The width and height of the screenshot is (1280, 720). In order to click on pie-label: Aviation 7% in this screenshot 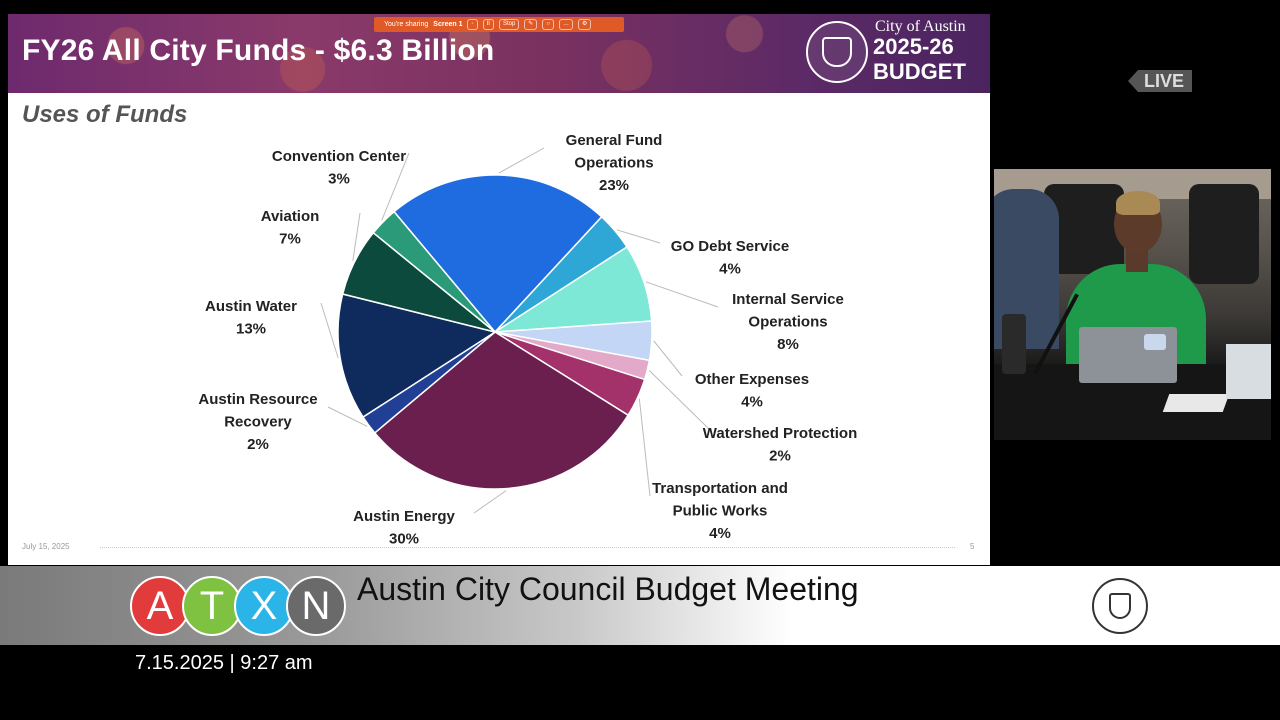, I will do `click(290, 228)`.